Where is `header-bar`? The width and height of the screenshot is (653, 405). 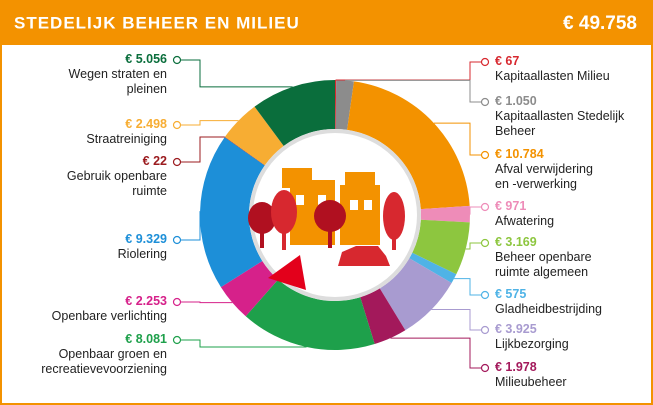 header-bar is located at coordinates (326, 23).